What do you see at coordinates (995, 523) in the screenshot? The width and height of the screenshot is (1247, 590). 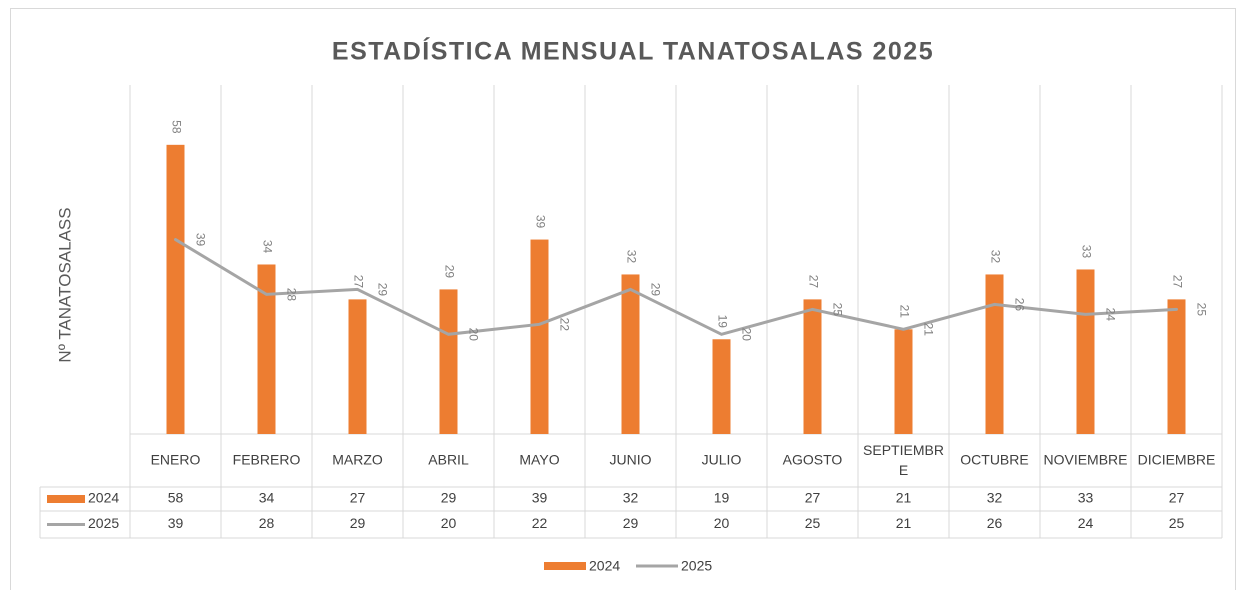 I see `table-cell: 26` at bounding box center [995, 523].